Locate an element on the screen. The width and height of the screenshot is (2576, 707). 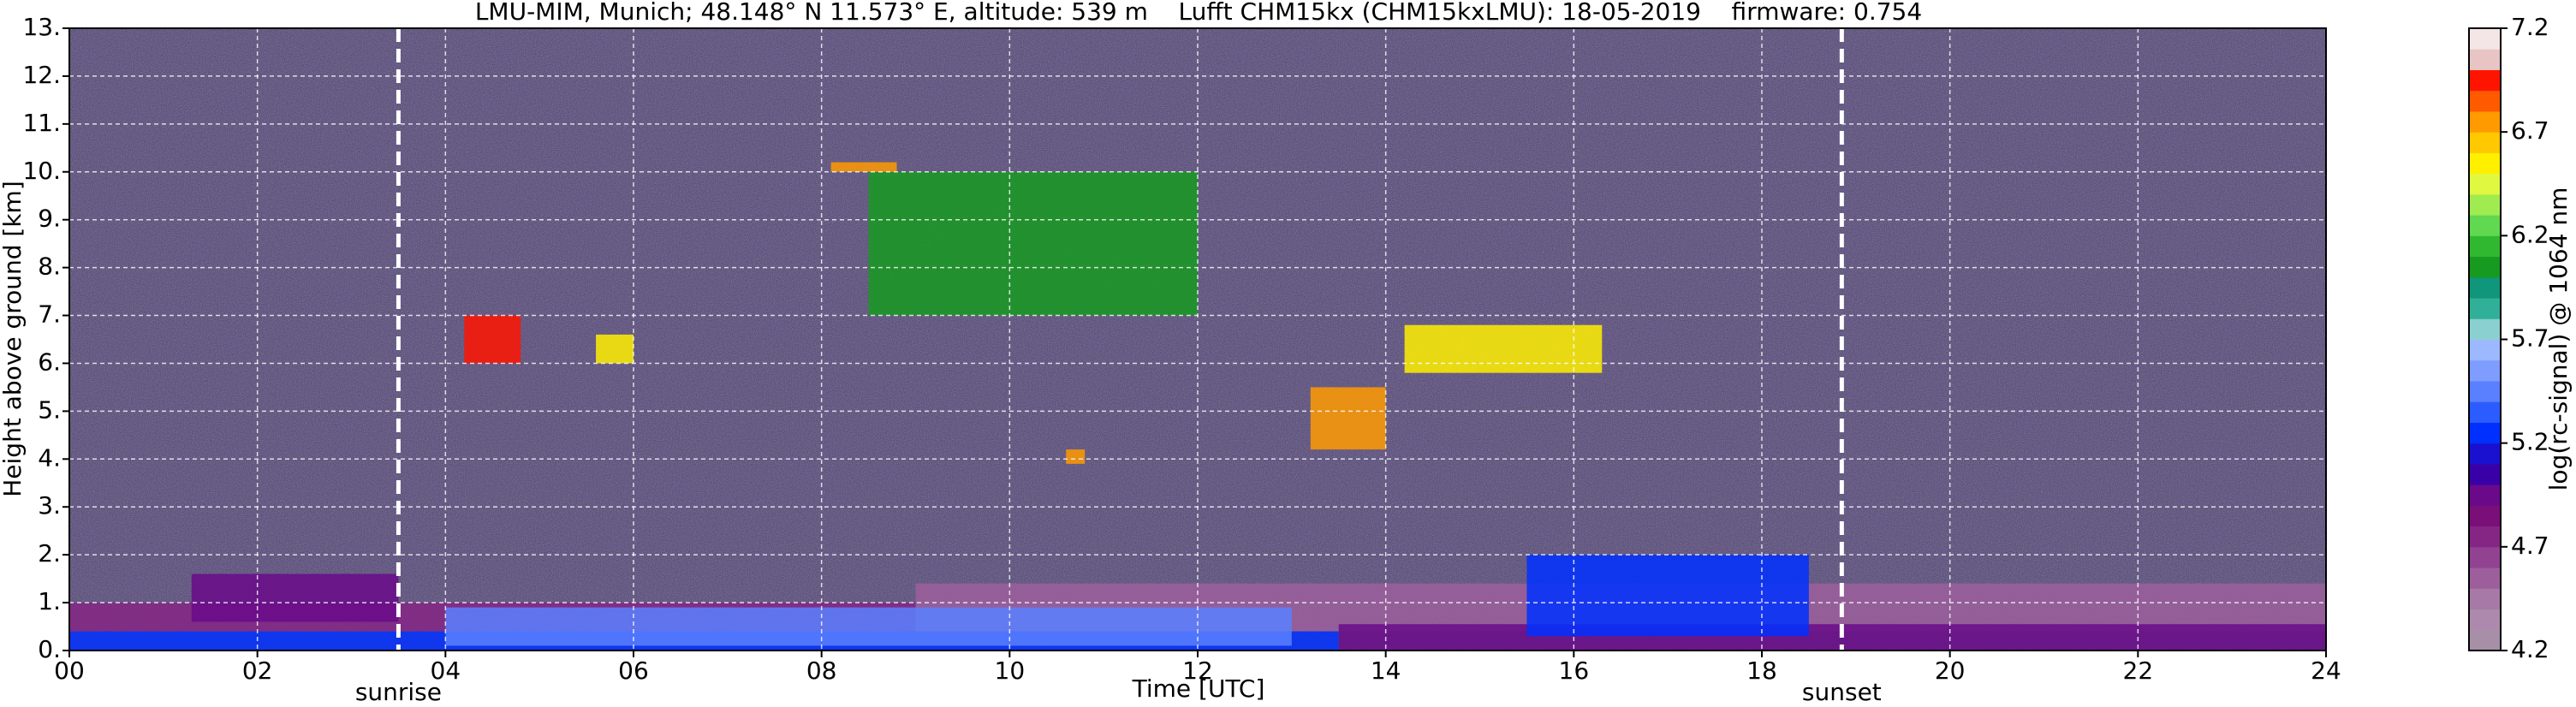
x-tick-label: 16 is located at coordinates (1574, 670).